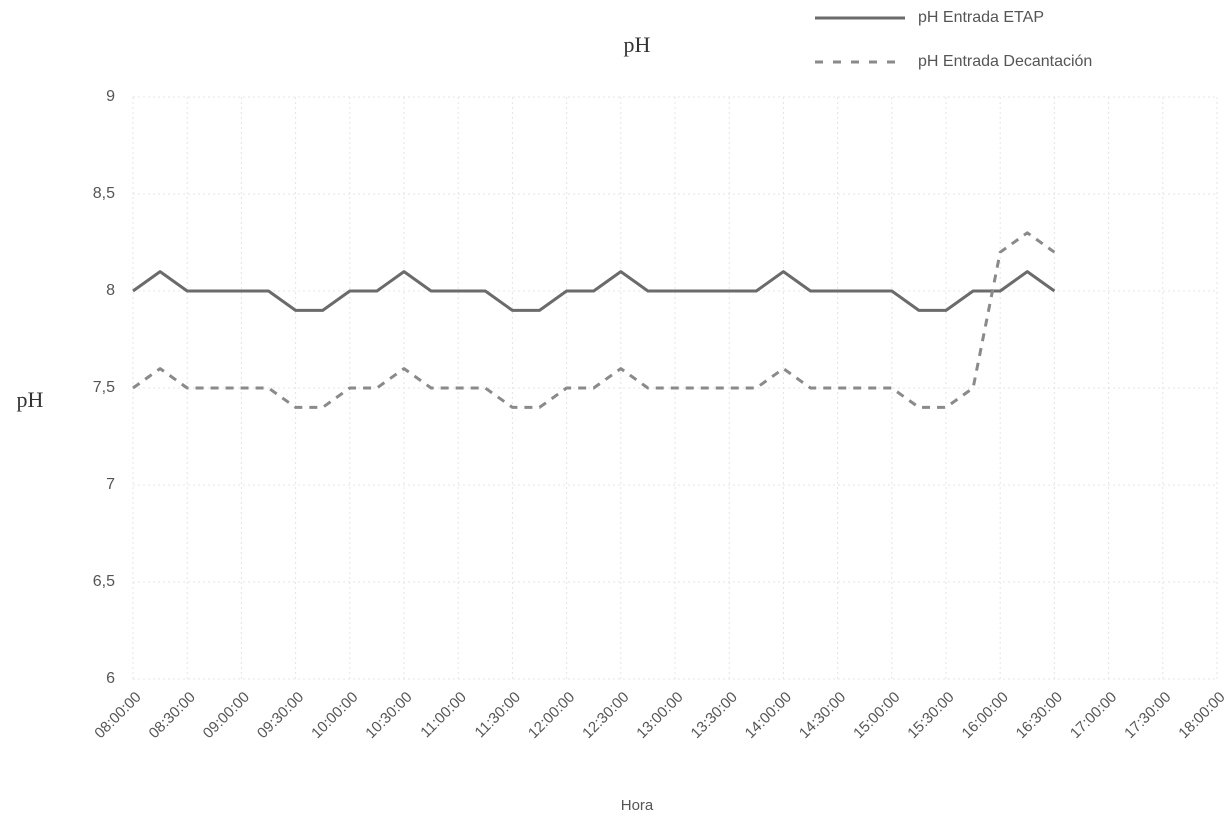 The height and width of the screenshot is (821, 1226). I want to click on x-tick-label: 11:30:00, so click(498, 715).